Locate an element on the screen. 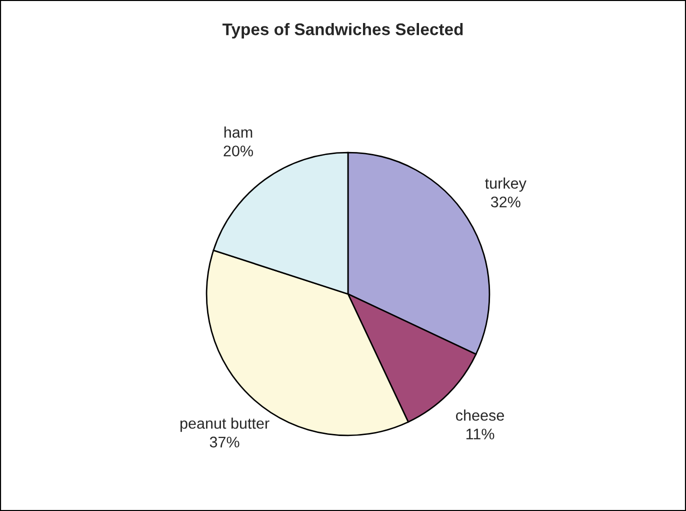  slice-label: ham is located at coordinates (238, 132).